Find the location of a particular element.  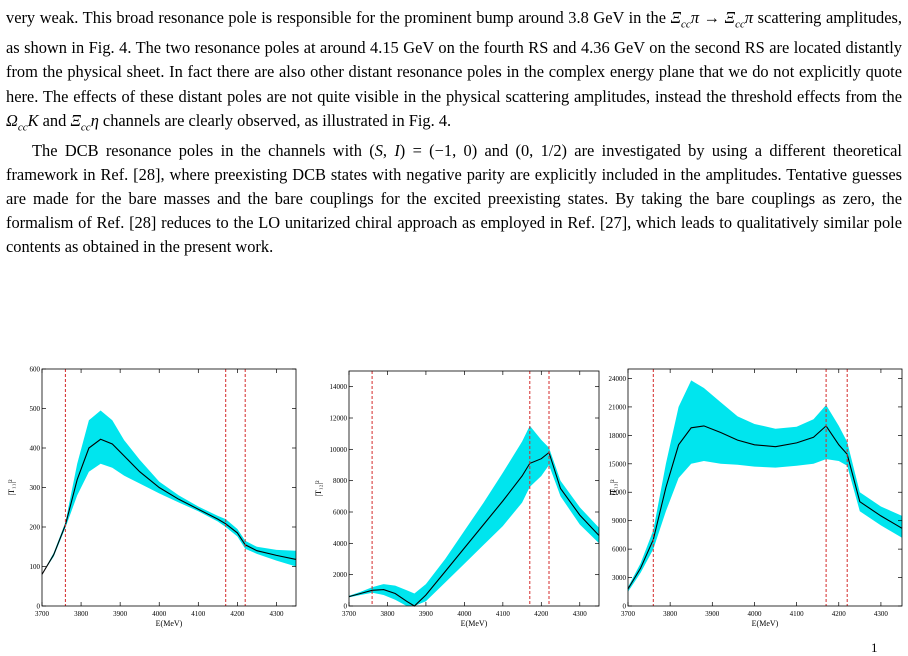

y-axis-label: |T₁₁|² is located at coordinates (11, 487).